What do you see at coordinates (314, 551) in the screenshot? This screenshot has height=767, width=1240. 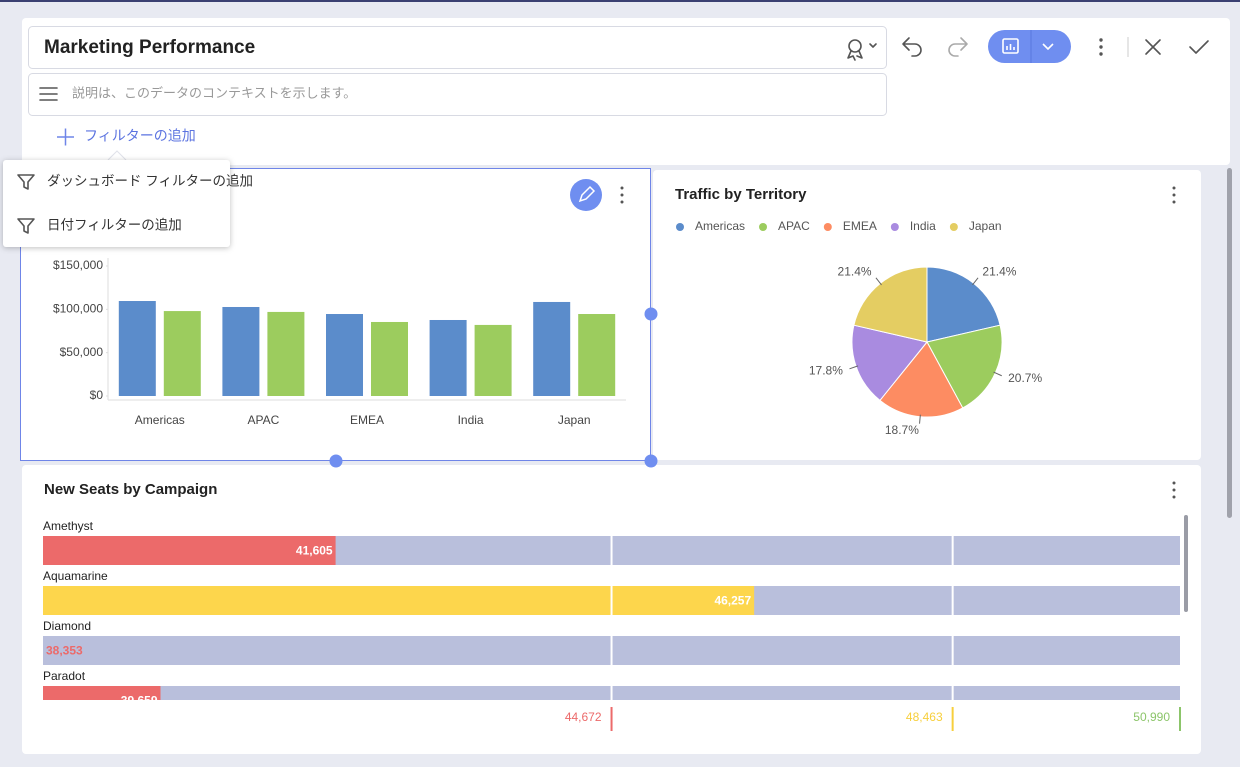 I see `data-label: 41,605` at bounding box center [314, 551].